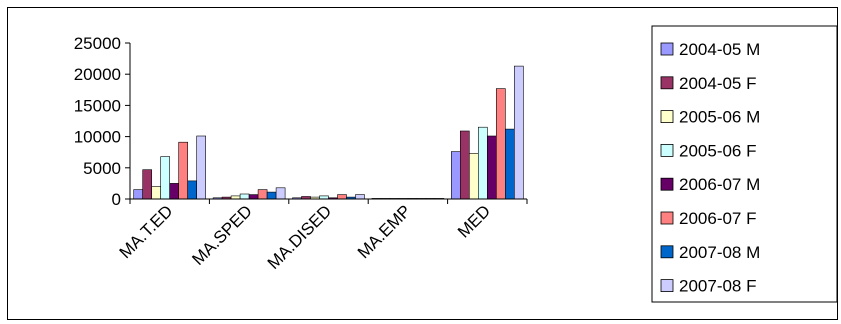  I want to click on bar-2006-07-f-ma.sped, so click(262, 194).